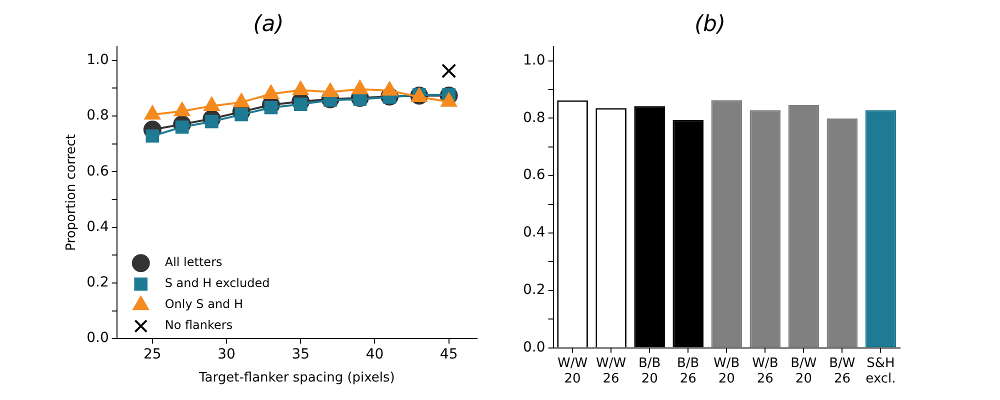  What do you see at coordinates (217, 283) in the screenshot?
I see `legend-label: S and H excluded` at bounding box center [217, 283].